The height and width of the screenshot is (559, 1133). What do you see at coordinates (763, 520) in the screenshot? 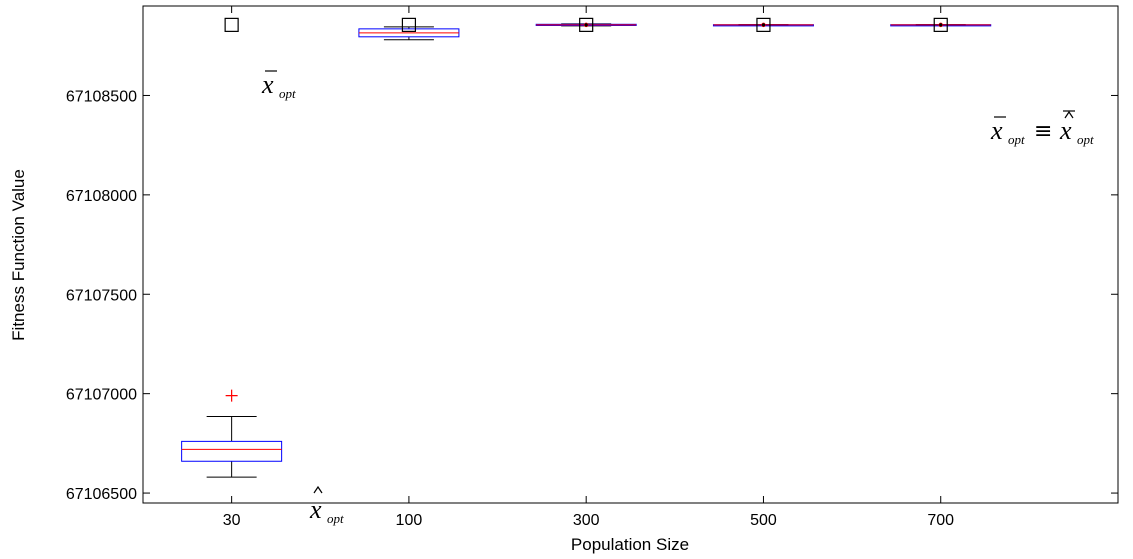
I see `x-tick-label: 500` at bounding box center [763, 520].